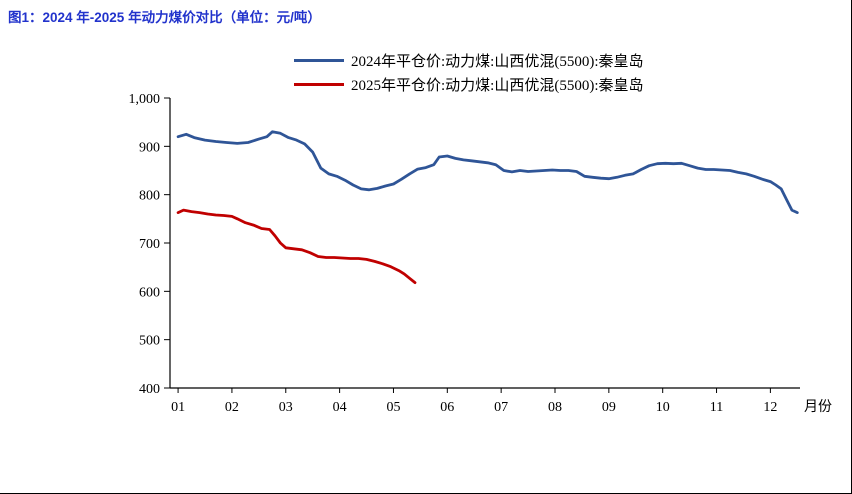 This screenshot has width=852, height=494. What do you see at coordinates (663, 407) in the screenshot?
I see `x-tick-label: 10` at bounding box center [663, 407].